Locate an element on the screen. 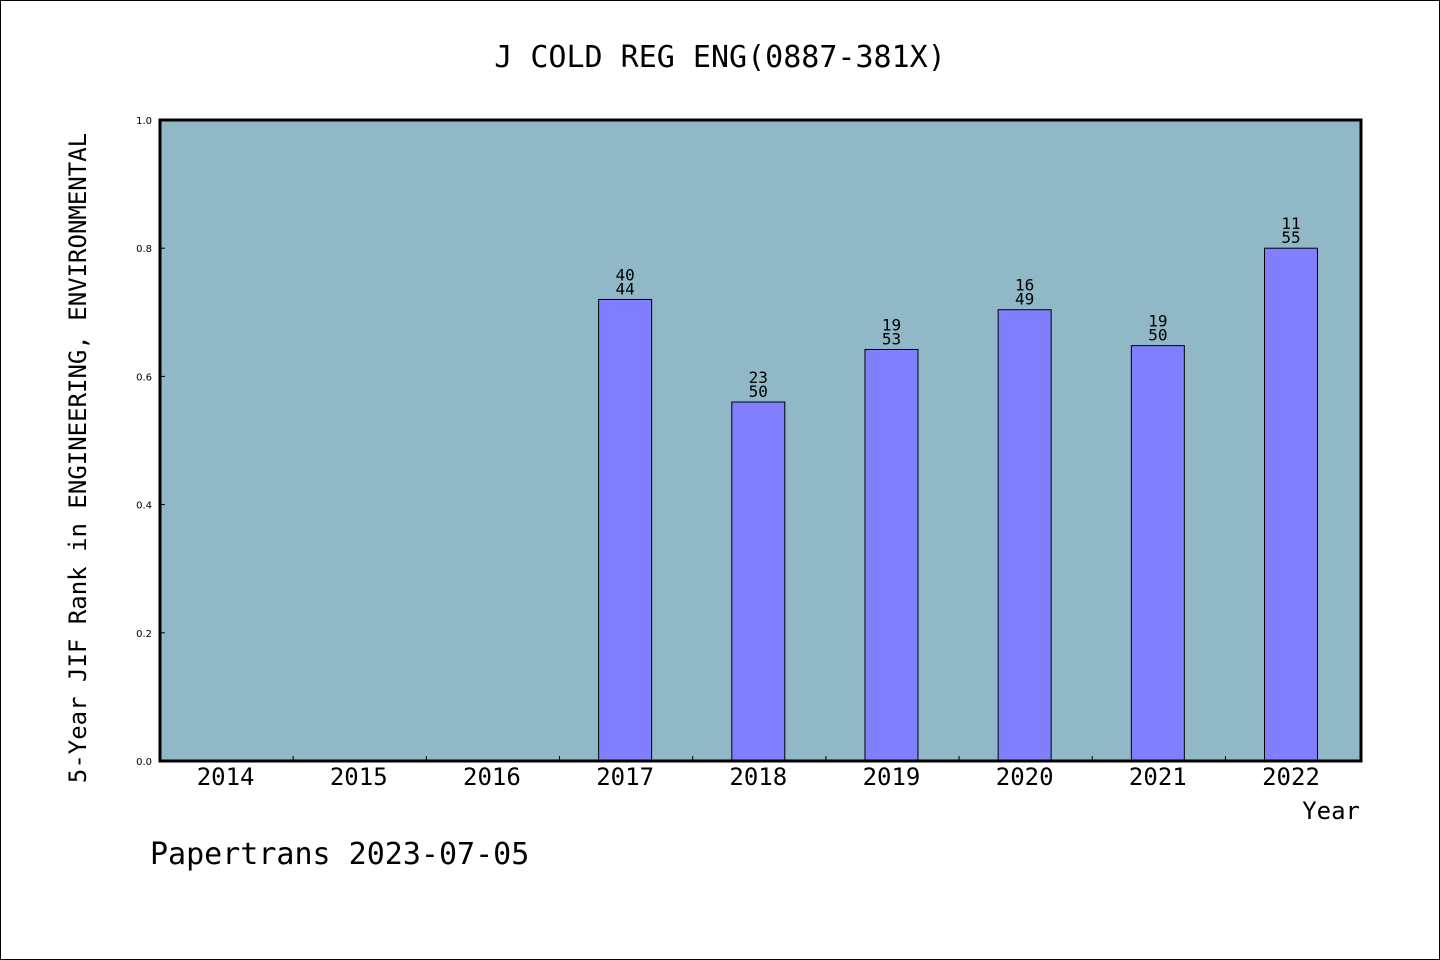  x-tick-label: 2021 is located at coordinates (1158, 777).